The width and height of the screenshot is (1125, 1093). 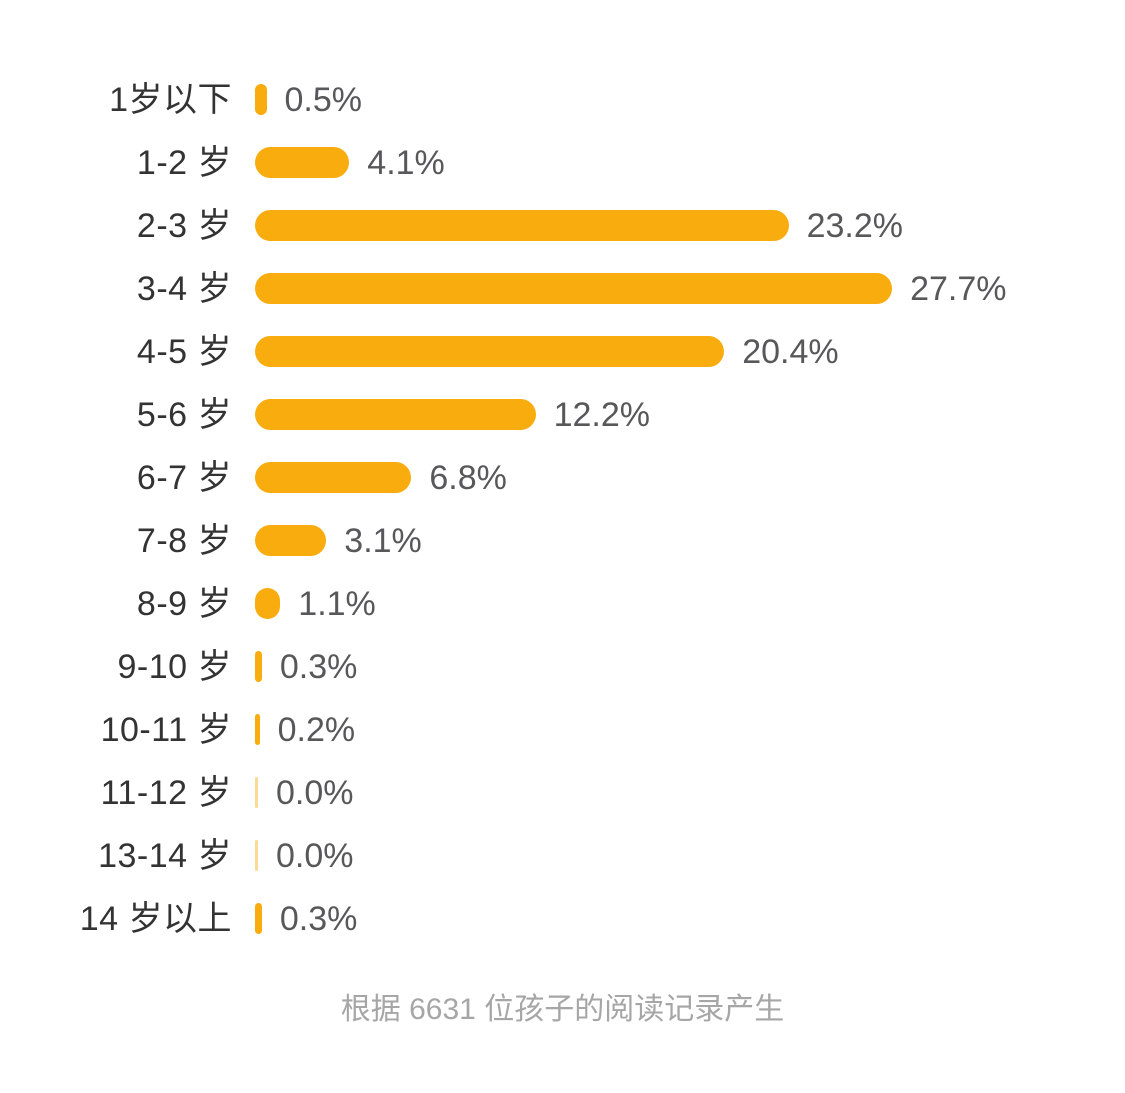 What do you see at coordinates (316, 729) in the screenshot?
I see `value-label: 0.2%` at bounding box center [316, 729].